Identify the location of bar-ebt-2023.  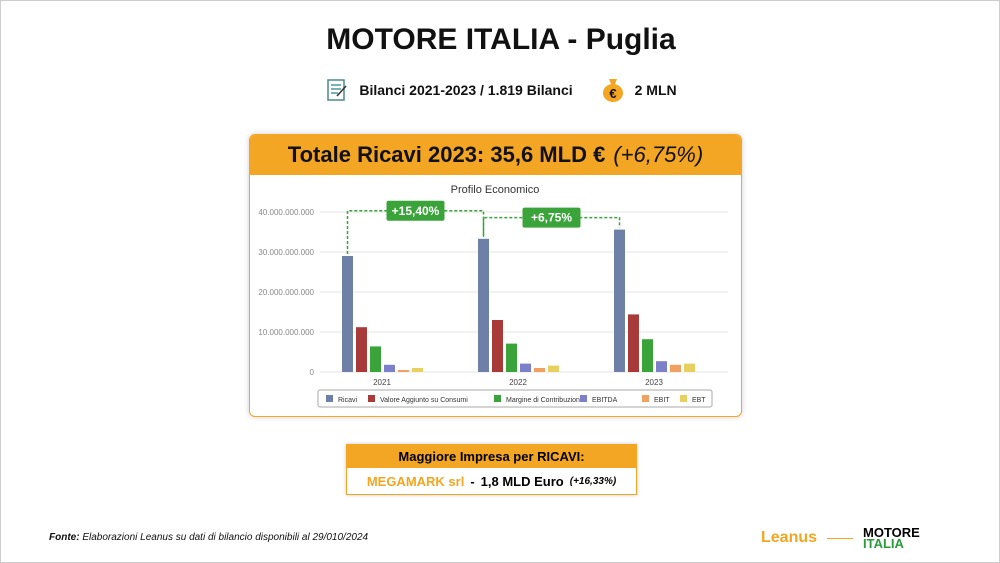
(689, 367).